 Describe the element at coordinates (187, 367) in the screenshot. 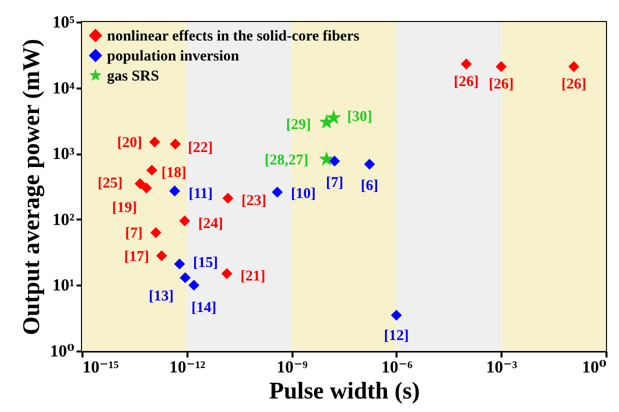

I see `x-tick-label: 10⁻¹²` at that location.